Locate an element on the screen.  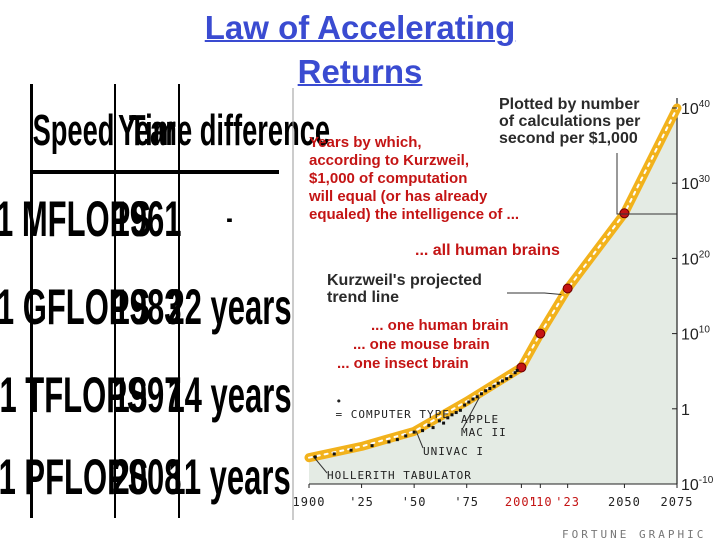
table-cell-speed: 1 TFLOPS is located at coordinates (74, 395).